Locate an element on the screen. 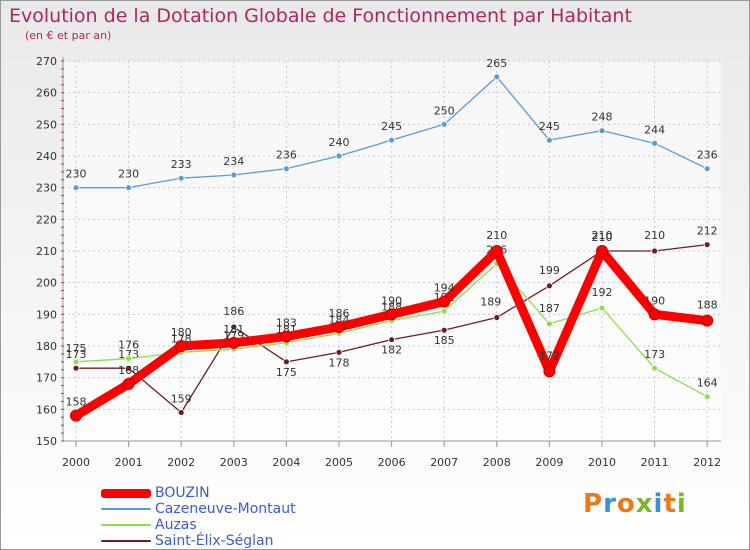 This screenshot has width=750, height=550. y-tick-label: 200 is located at coordinates (46, 283).